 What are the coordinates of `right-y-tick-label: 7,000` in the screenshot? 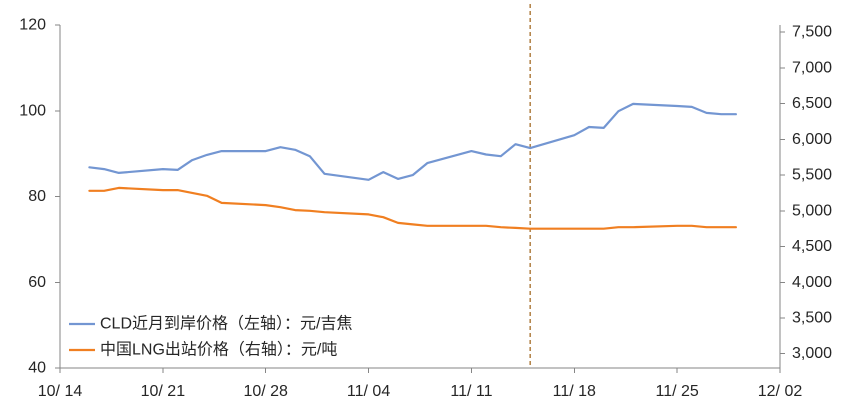 It's located at (812, 67).